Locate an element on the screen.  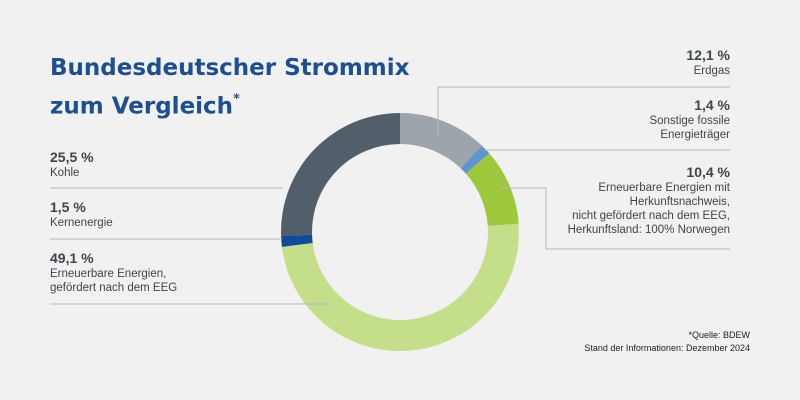
label-sonstige-fossile-text-1: Sonstige fossile is located at coordinates (689, 121).